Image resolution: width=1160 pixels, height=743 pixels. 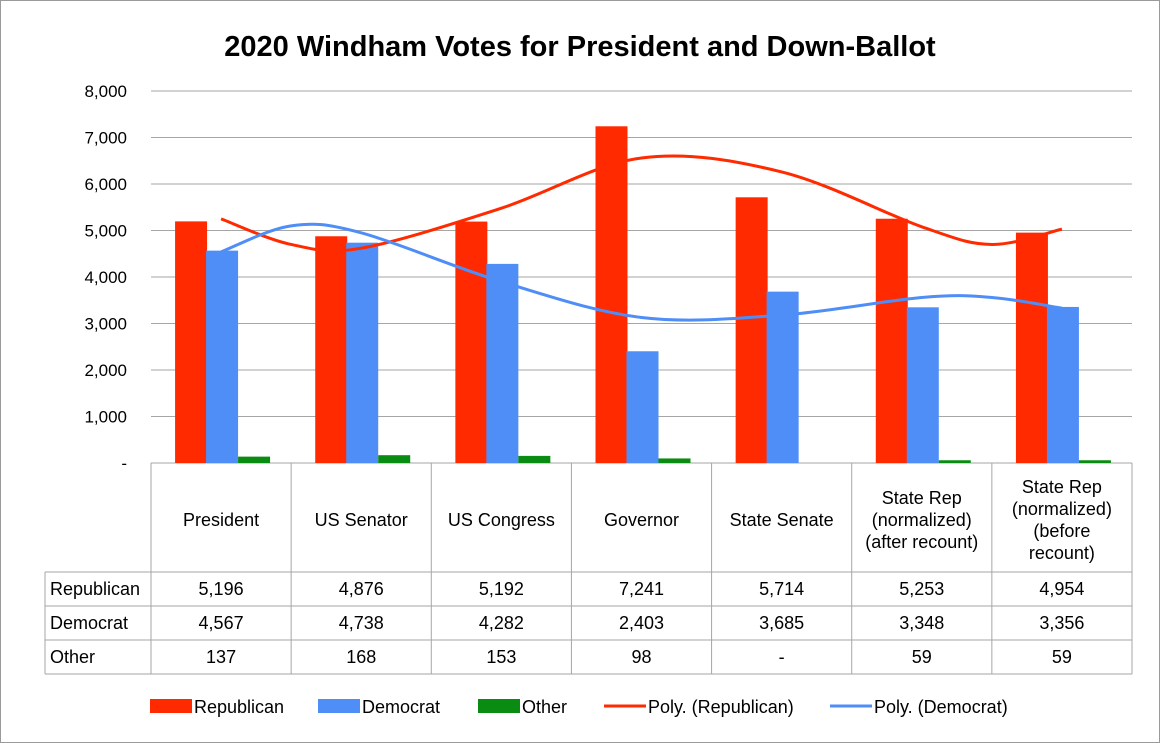 I want to click on data-label: 98, so click(x=641, y=657).